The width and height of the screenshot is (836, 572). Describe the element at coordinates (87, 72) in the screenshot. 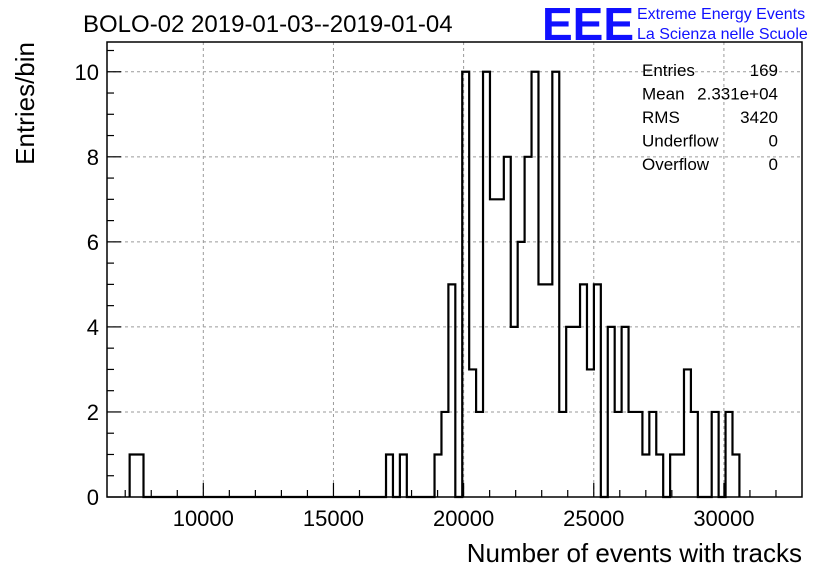

I see `y-tick-label: 10` at that location.